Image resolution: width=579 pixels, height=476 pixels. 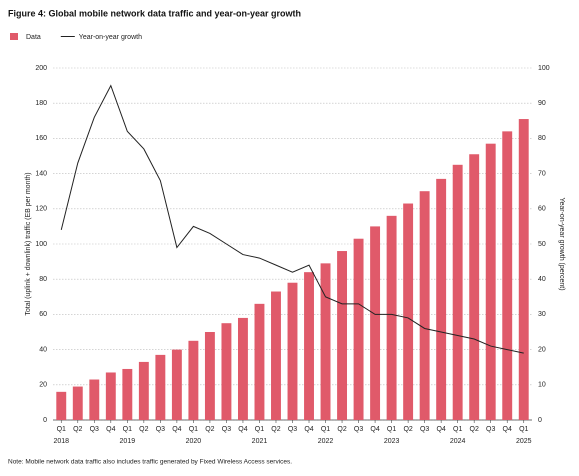 What do you see at coordinates (542, 103) in the screenshot?
I see `y2-tick-label: 90` at bounding box center [542, 103].